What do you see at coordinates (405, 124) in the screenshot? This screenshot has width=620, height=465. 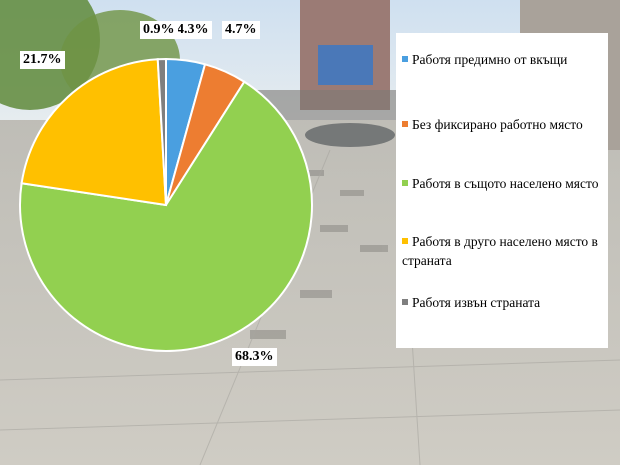 I see `legend-marker-no-fixed-place` at bounding box center [405, 124].